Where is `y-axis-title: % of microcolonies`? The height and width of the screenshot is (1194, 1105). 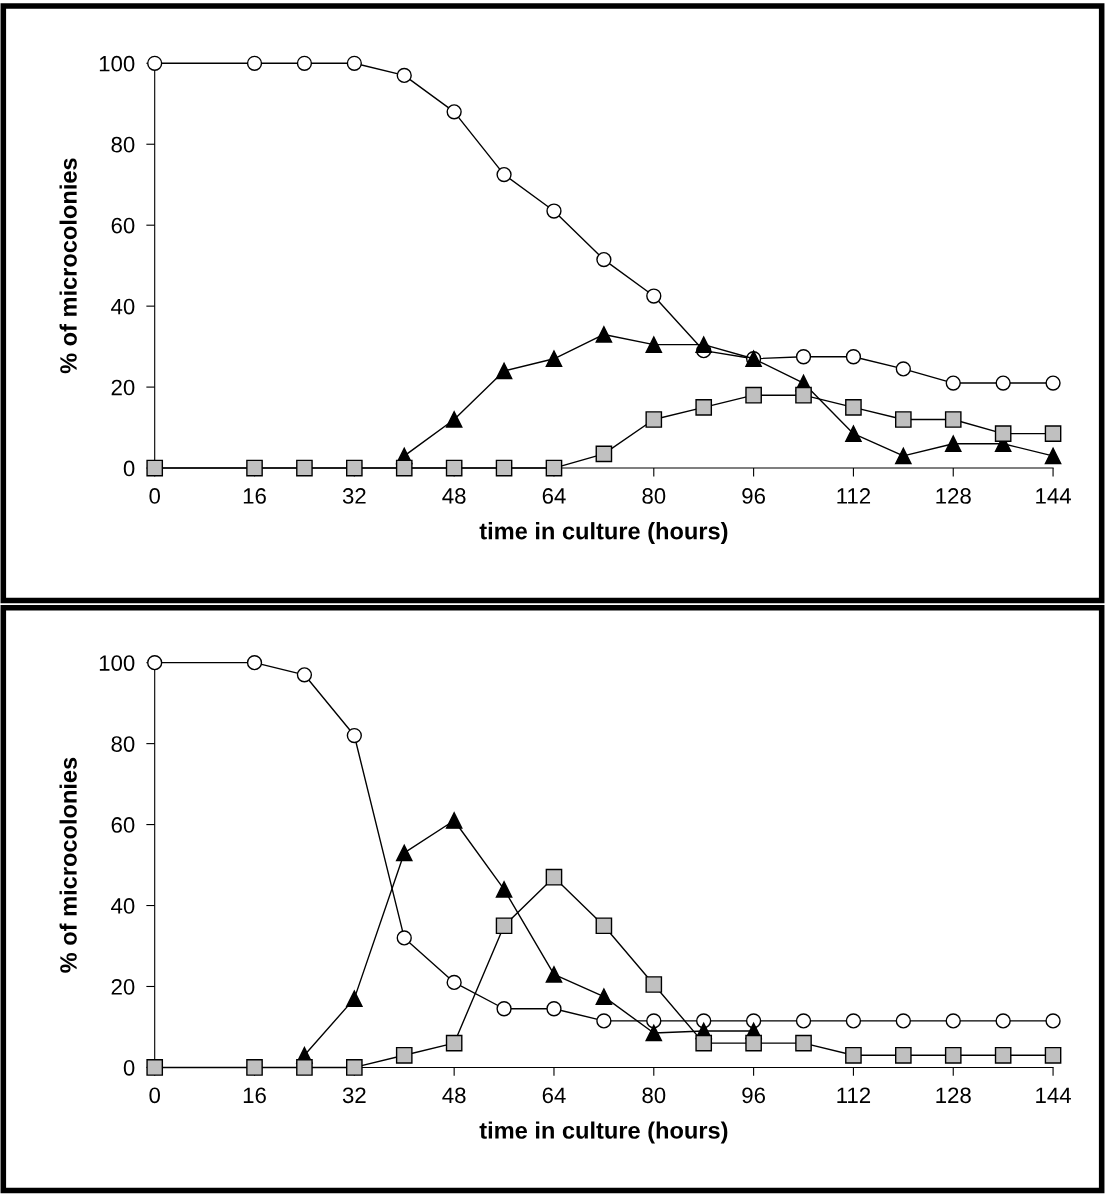
y-axis-title: % of microcolonies is located at coordinates (68, 266).